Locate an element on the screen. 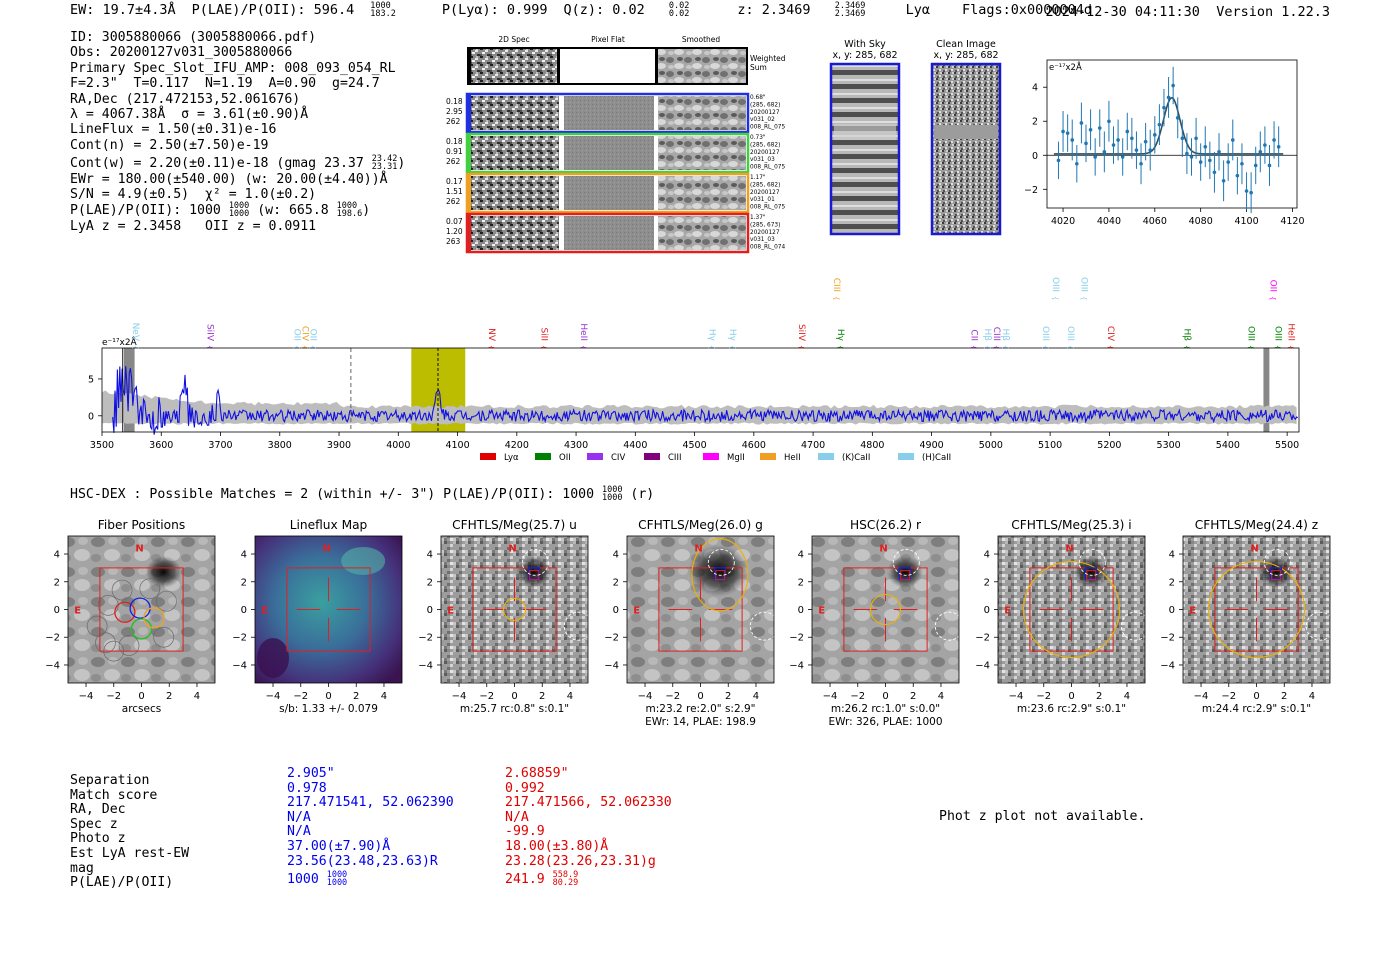 Image resolution: width=1400 pixels, height=953 pixels. match-value: 217.471566, 52.062330 is located at coordinates (588, 803).